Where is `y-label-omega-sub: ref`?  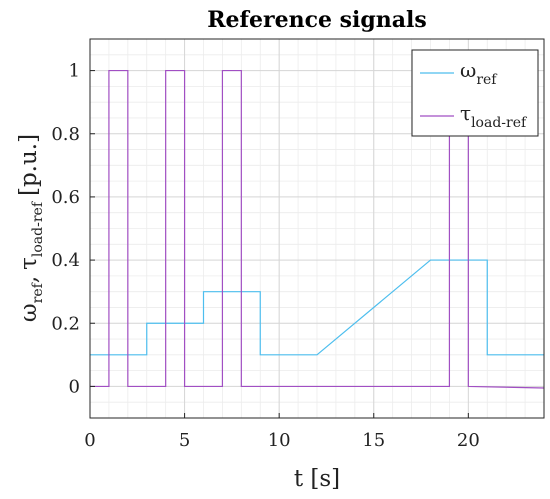 y-label-omega-sub: ref is located at coordinates (38, 292).